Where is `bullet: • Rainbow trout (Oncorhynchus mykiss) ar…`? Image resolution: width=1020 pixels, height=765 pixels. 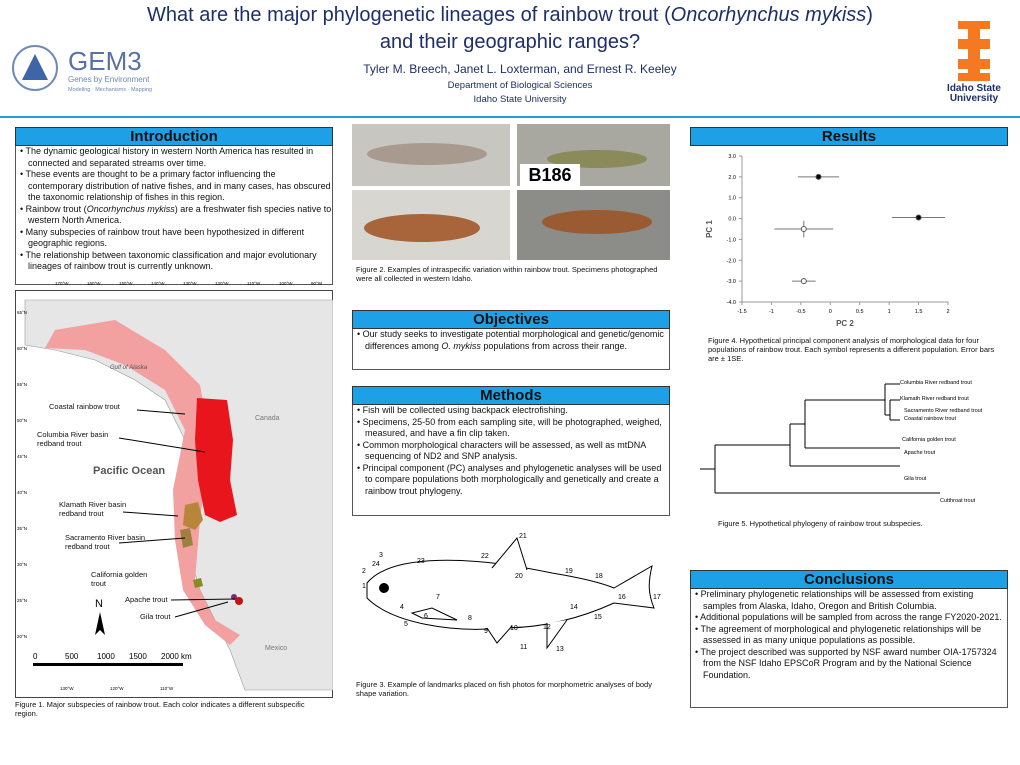 bullet: • Rainbow trout (Oncorhynchus mykiss) ar… is located at coordinates (176, 214).